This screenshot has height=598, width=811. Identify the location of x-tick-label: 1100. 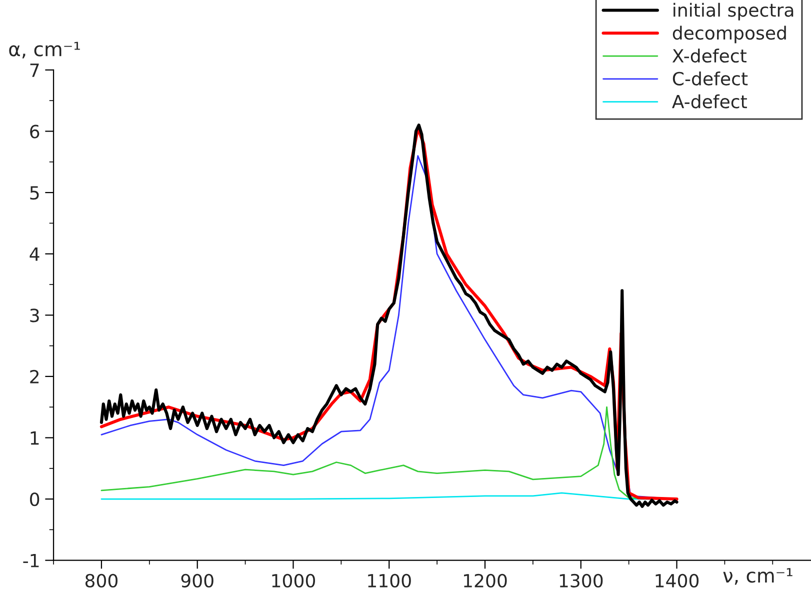
(389, 581).